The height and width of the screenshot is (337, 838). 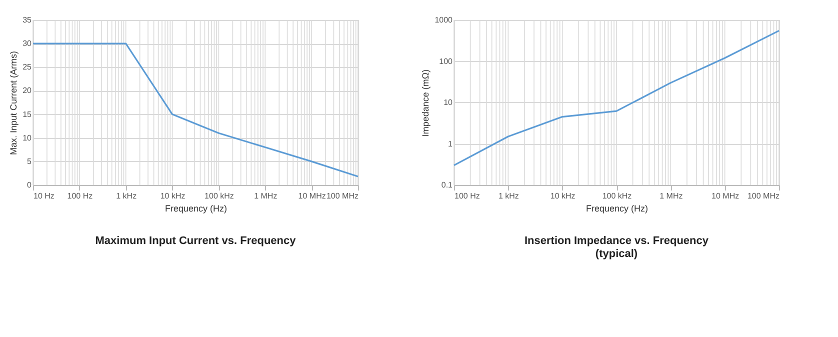 I want to click on y-tick-label: 5, so click(x=29, y=161).